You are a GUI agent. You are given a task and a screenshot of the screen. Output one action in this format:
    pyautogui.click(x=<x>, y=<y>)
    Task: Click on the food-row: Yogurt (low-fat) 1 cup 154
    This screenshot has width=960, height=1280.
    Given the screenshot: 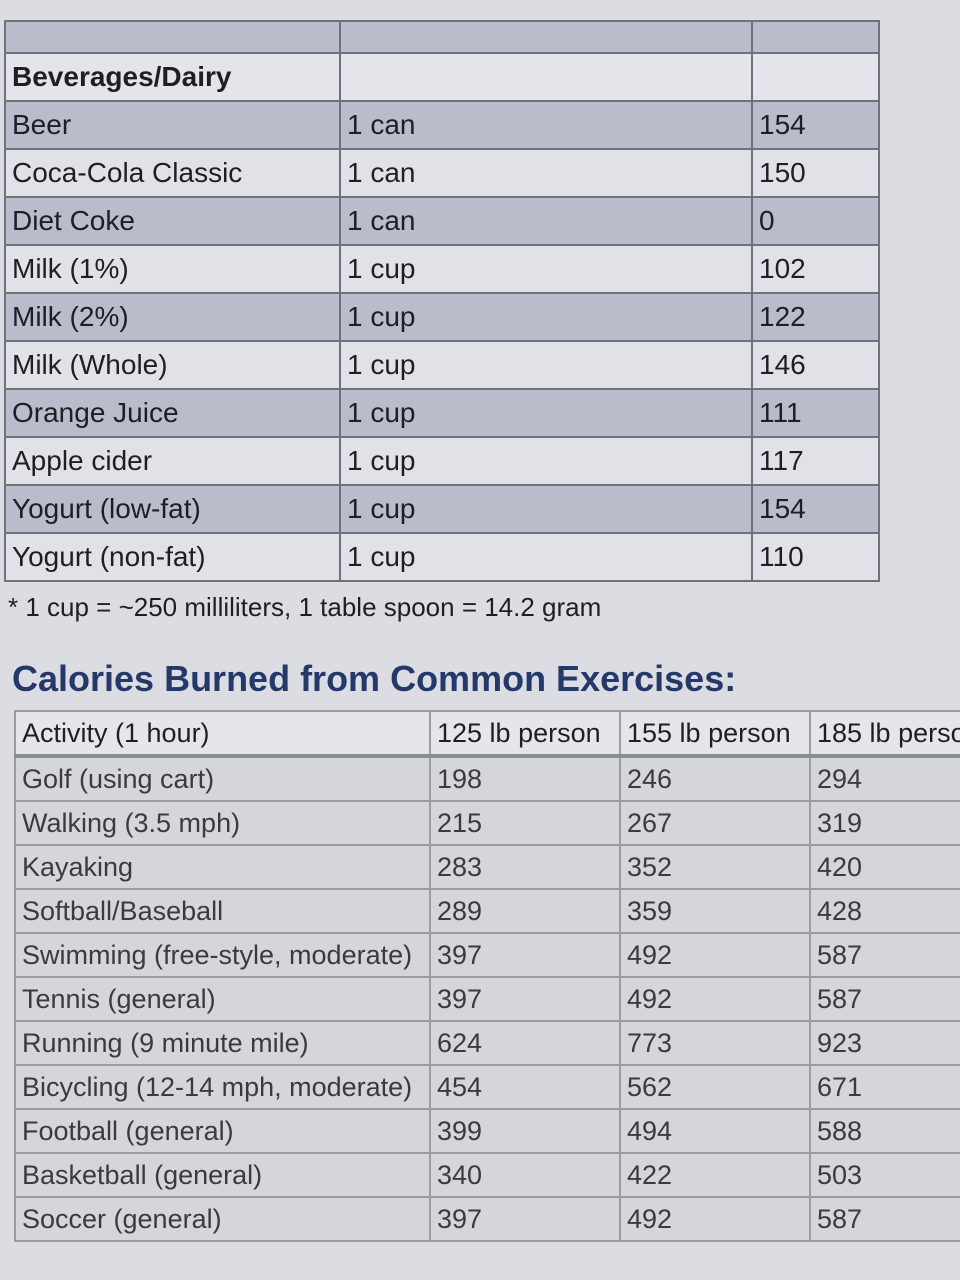 What is the action you would take?
    pyautogui.click(x=442, y=509)
    